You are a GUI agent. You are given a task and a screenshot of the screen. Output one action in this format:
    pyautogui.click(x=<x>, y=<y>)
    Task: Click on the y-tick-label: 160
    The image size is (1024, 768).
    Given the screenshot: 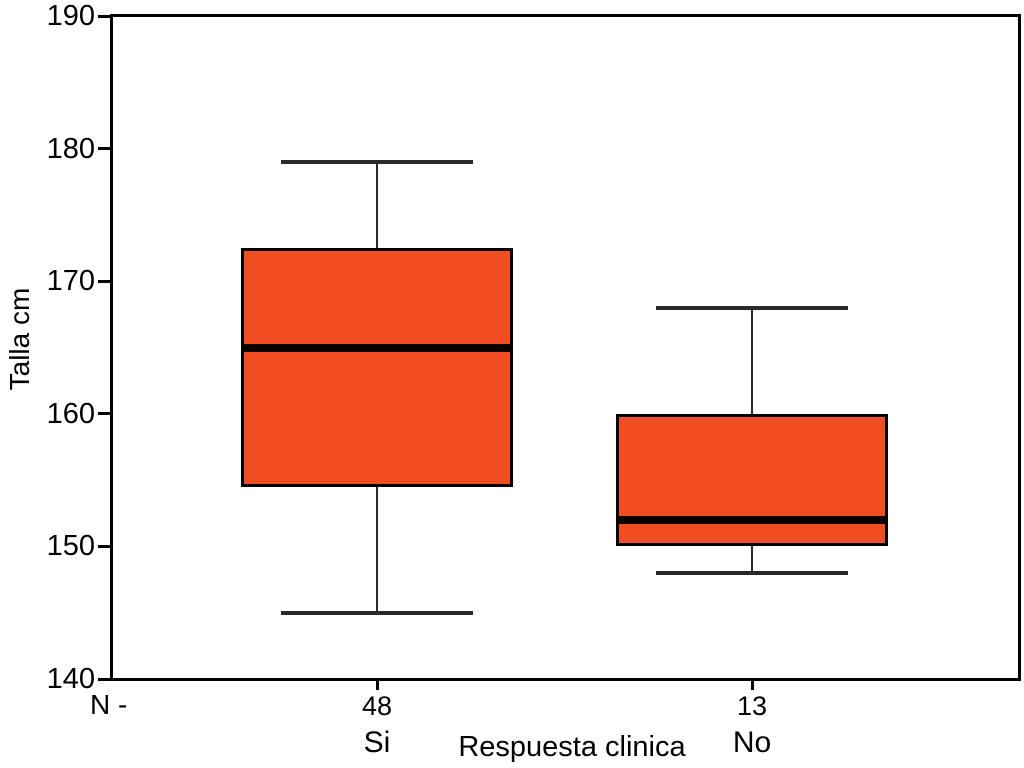 What is the action you would take?
    pyautogui.click(x=70, y=413)
    